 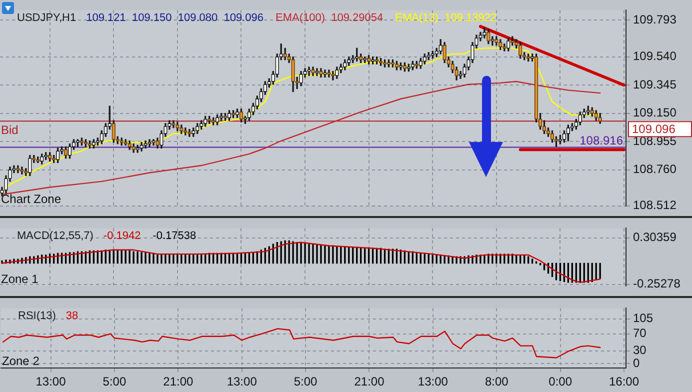 I want to click on y-tick-label: 105, so click(x=643, y=318).